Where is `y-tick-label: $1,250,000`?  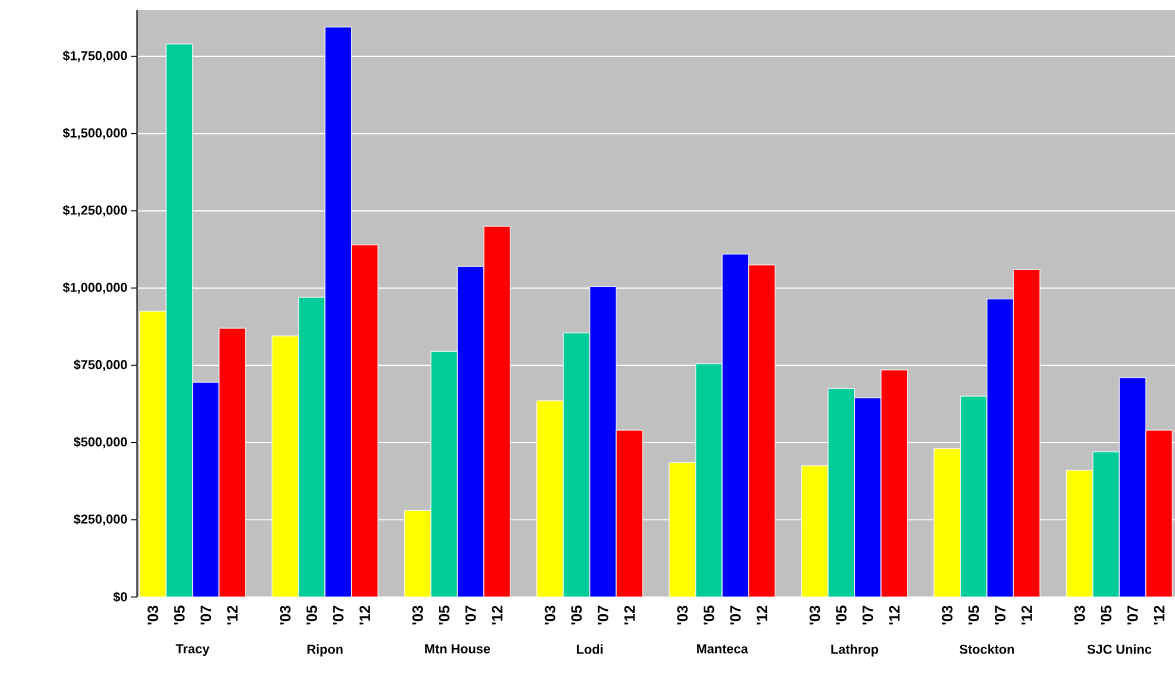
y-tick-label: $1,250,000 is located at coordinates (94, 211).